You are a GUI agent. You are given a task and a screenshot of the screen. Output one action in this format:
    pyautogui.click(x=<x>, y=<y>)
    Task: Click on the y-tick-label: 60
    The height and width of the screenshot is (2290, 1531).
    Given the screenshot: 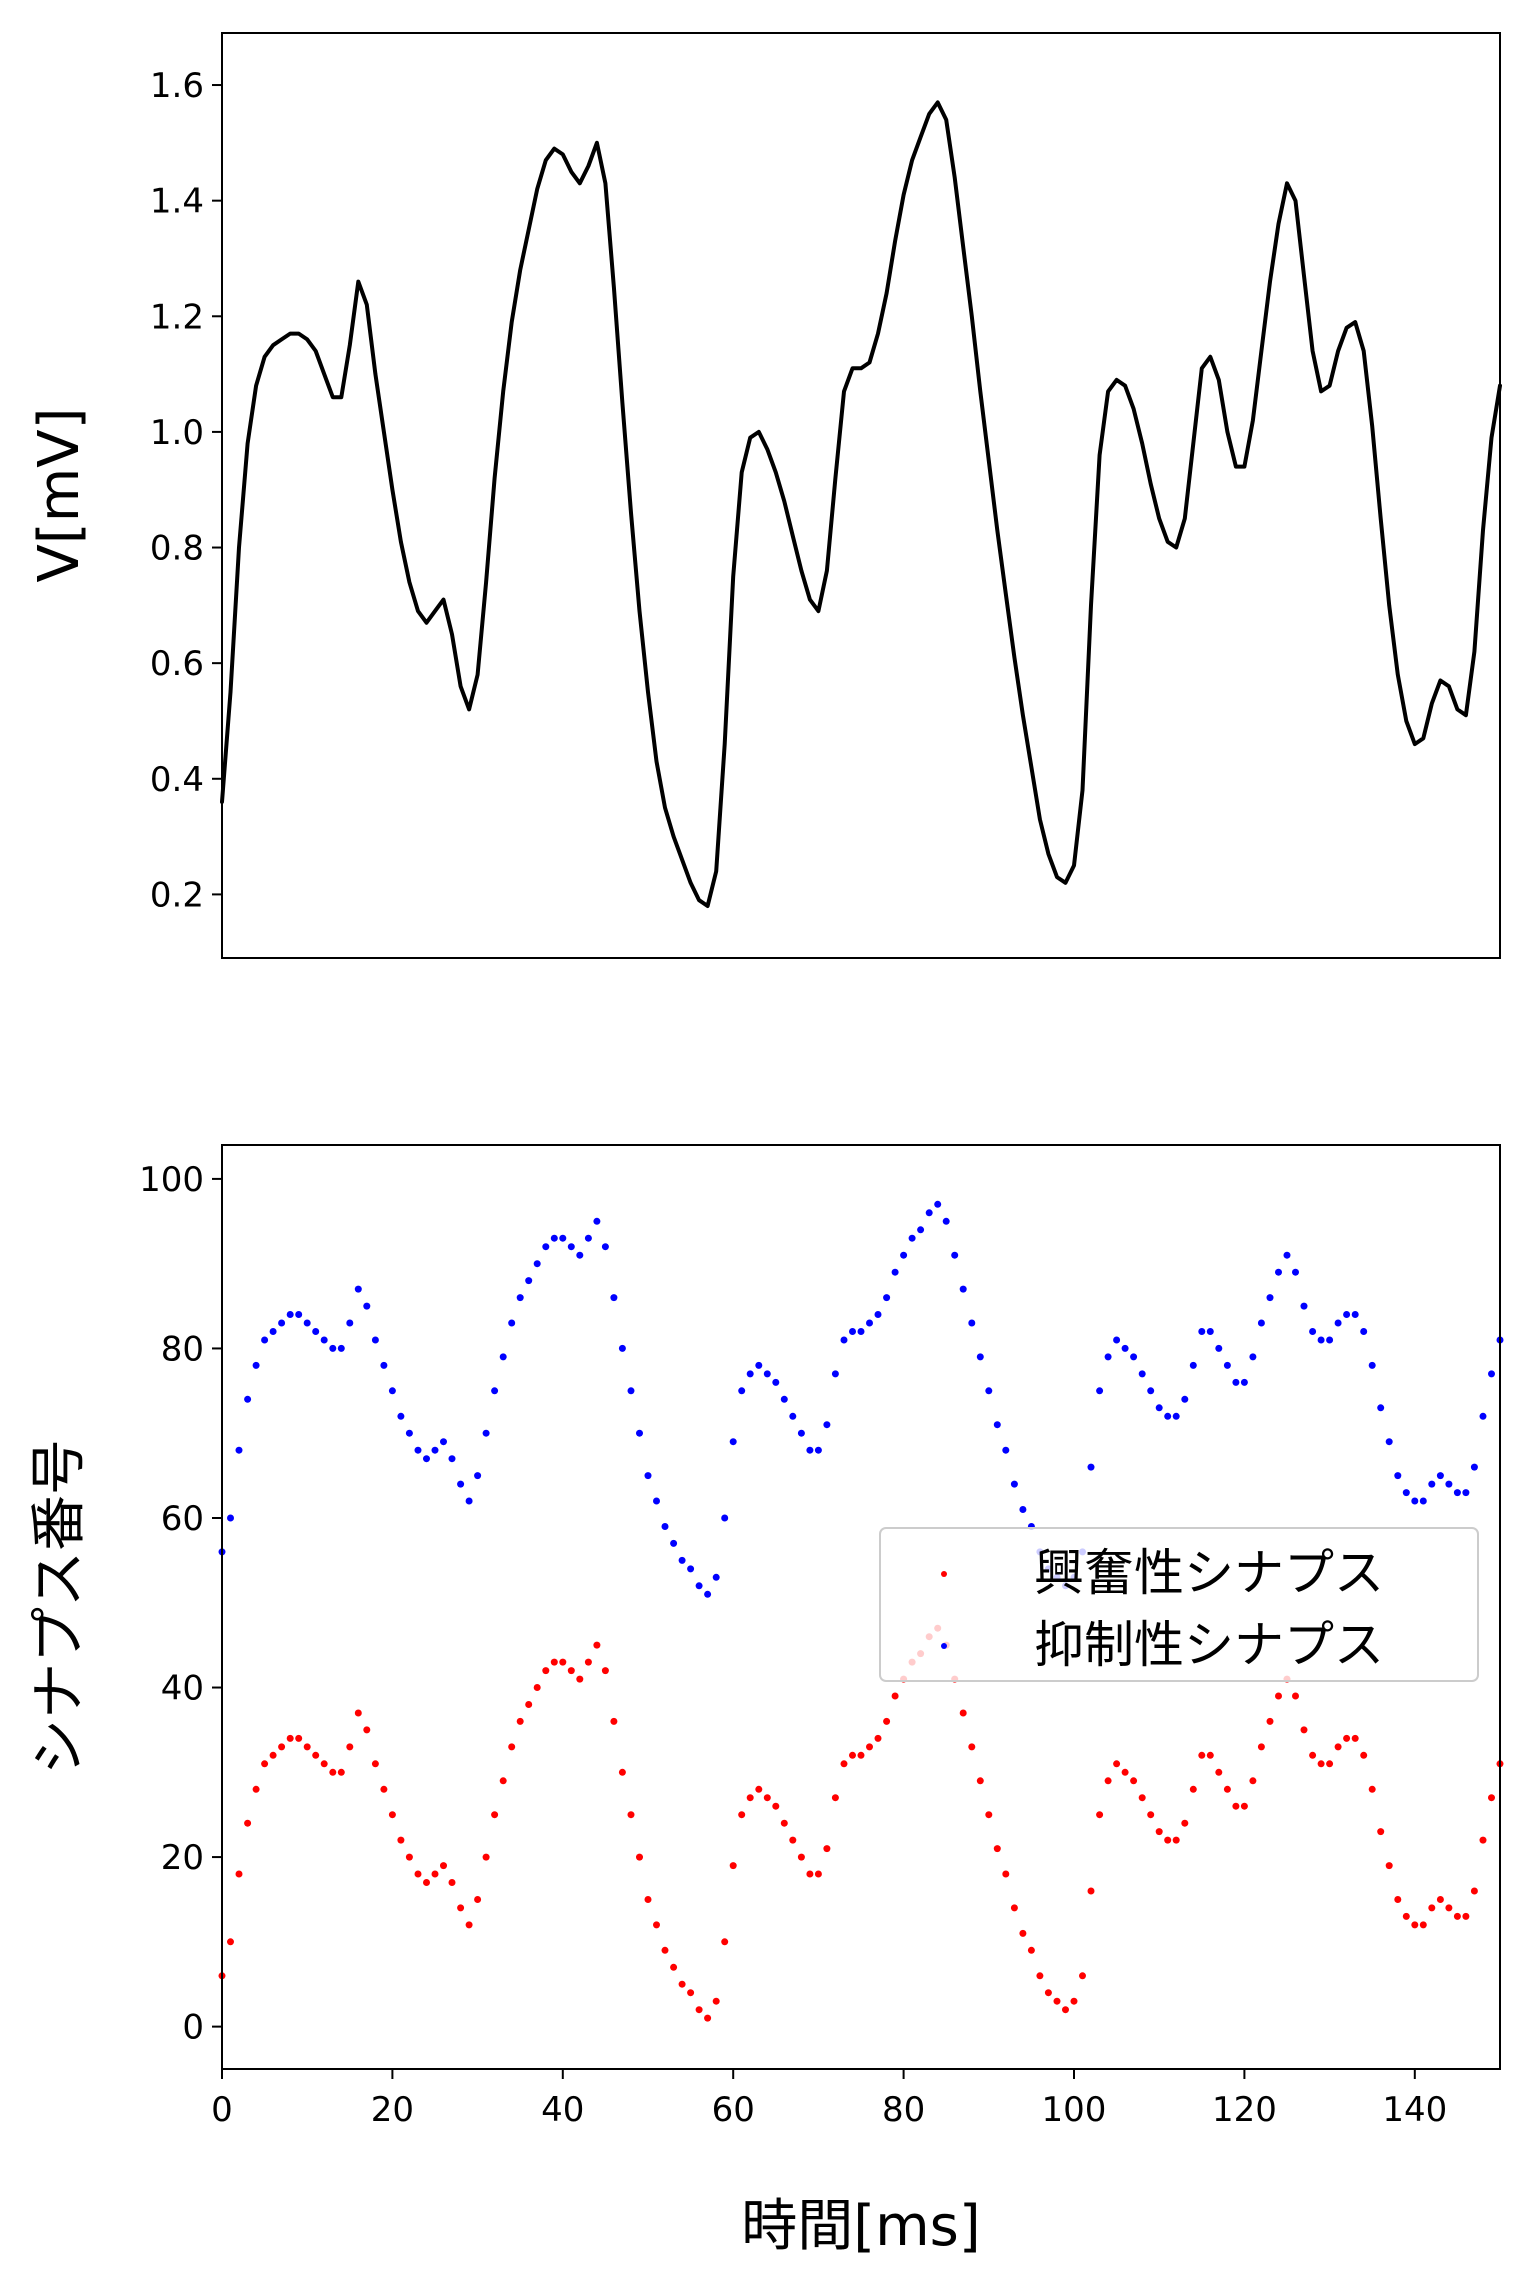 What is the action you would take?
    pyautogui.click(x=182, y=1519)
    